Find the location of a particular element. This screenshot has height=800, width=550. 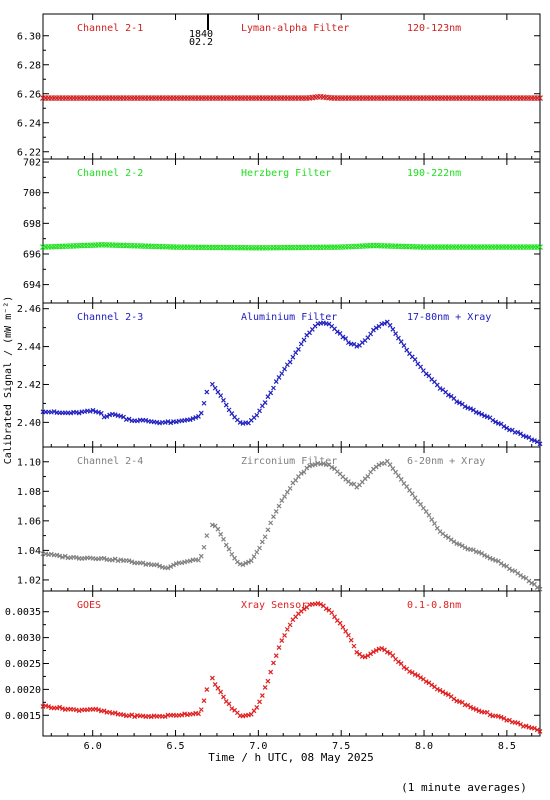

filter-label: Herzberg Filter is located at coordinates (286, 173).